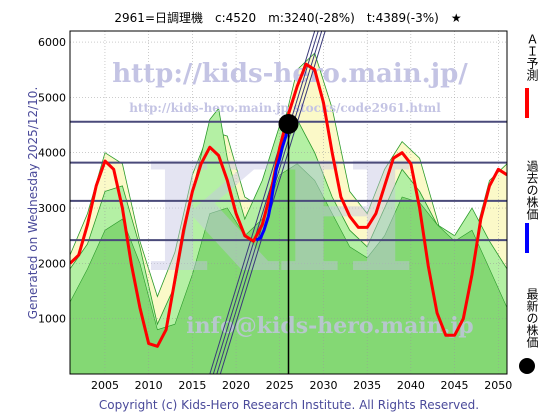  I want to click on x-tick-label: 2020, so click(236, 385).